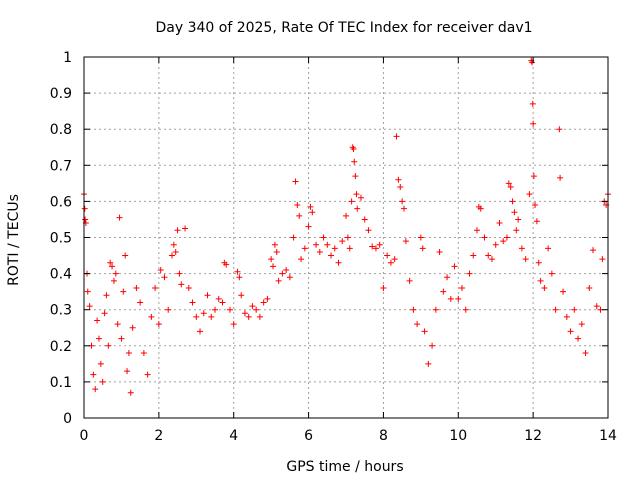  Describe the element at coordinates (233, 436) in the screenshot. I see `x-tick-label: 4` at that location.